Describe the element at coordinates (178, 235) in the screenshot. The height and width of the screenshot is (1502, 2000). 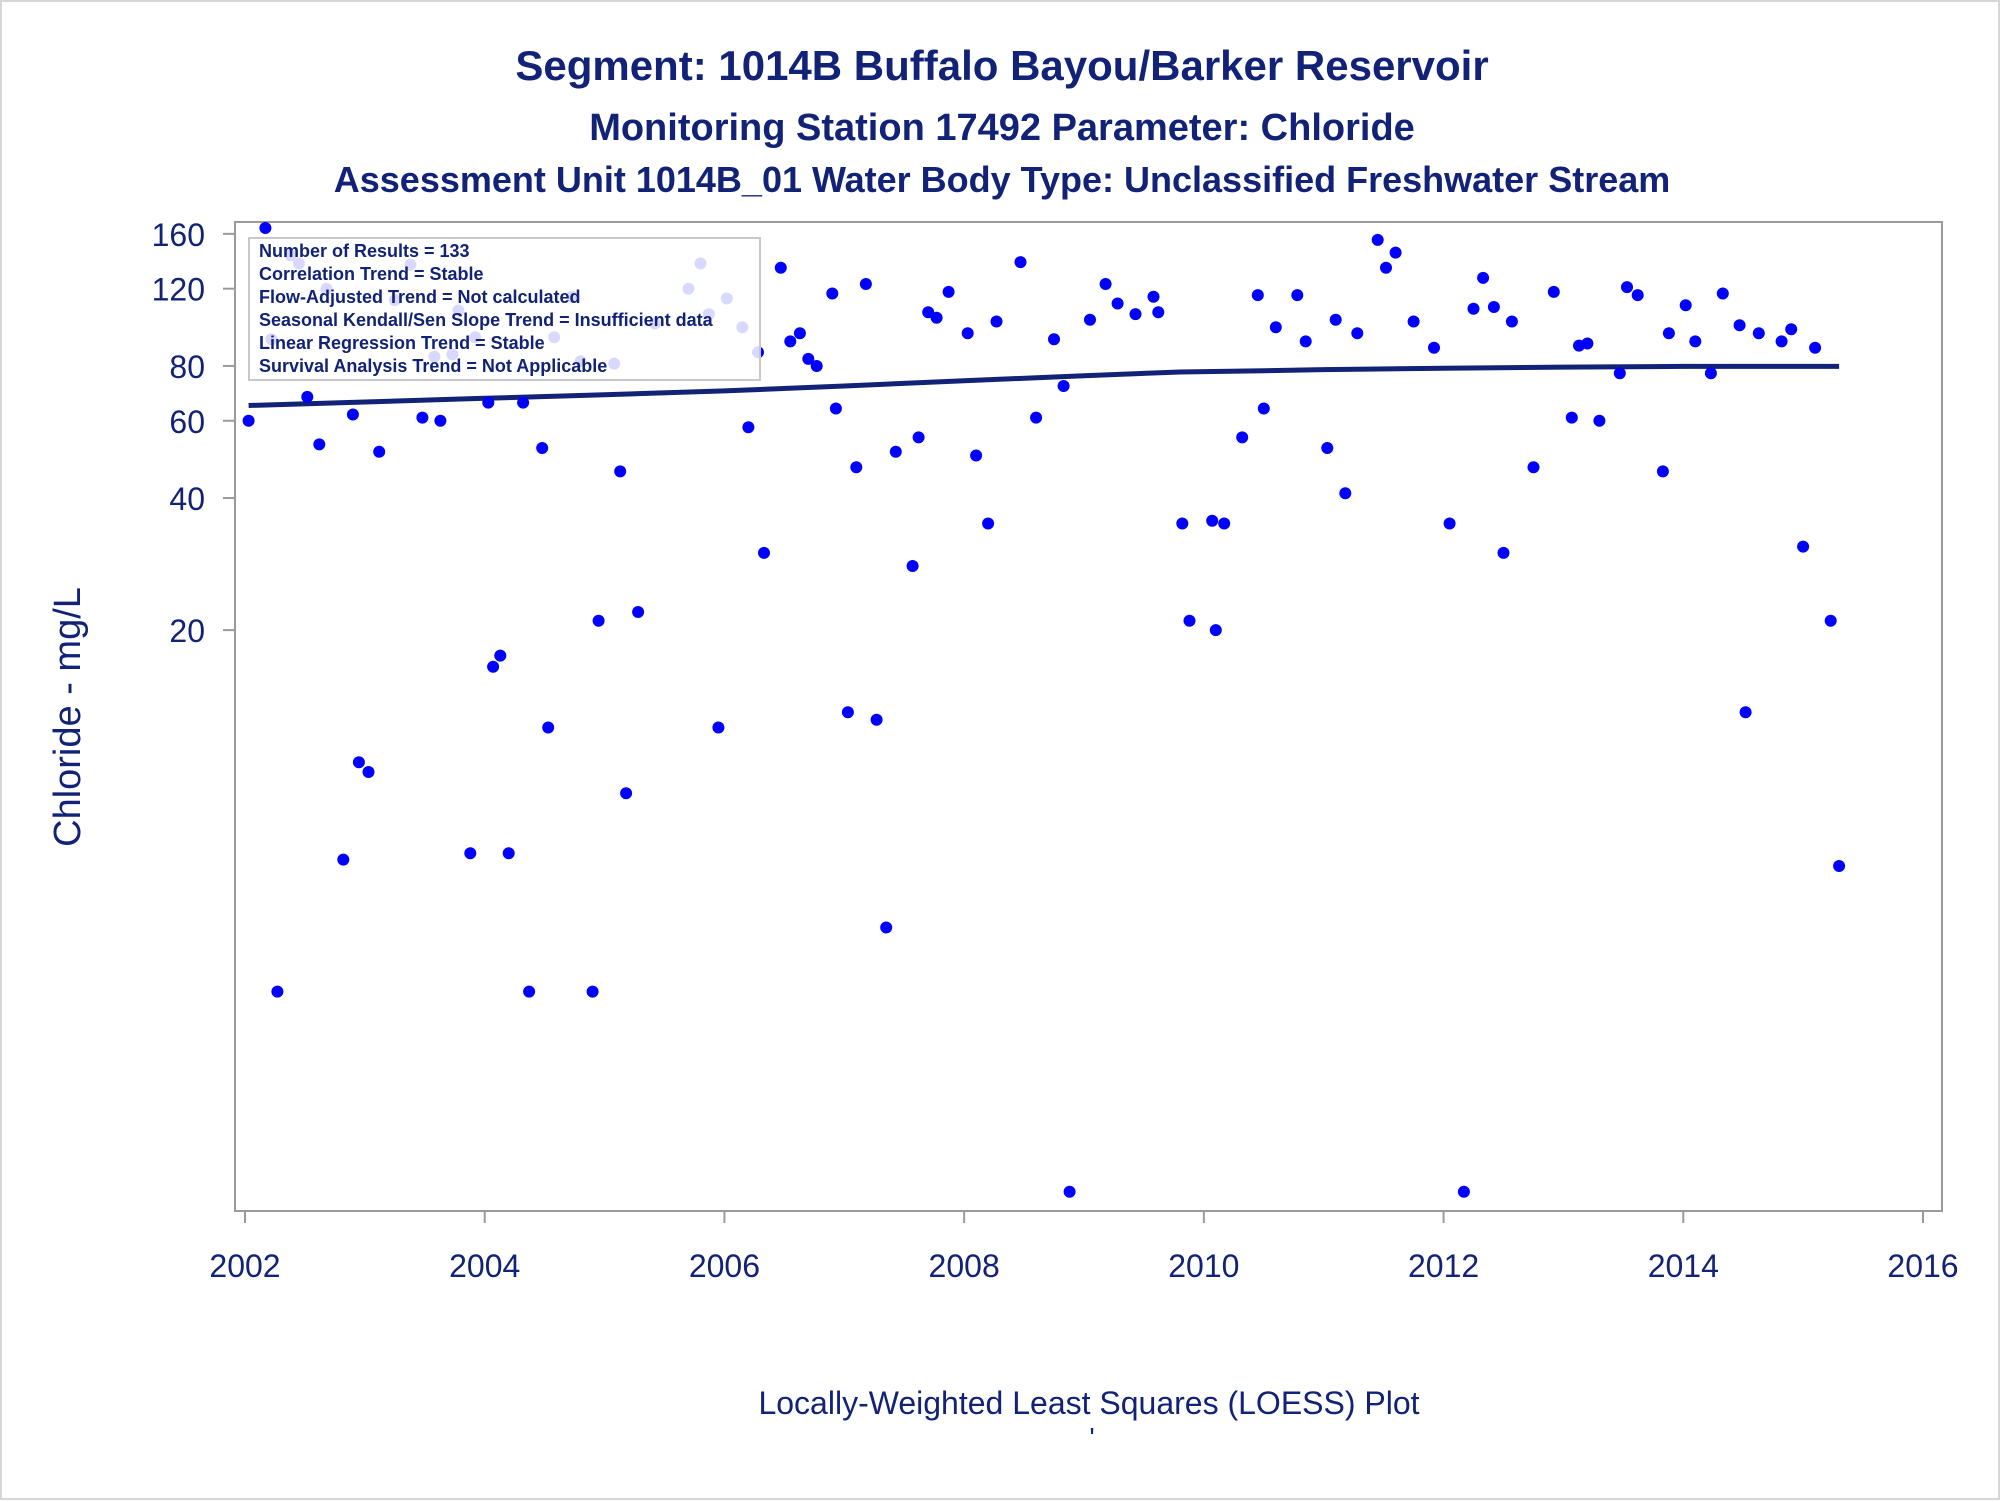
I see `y-tick-label: 160` at that location.